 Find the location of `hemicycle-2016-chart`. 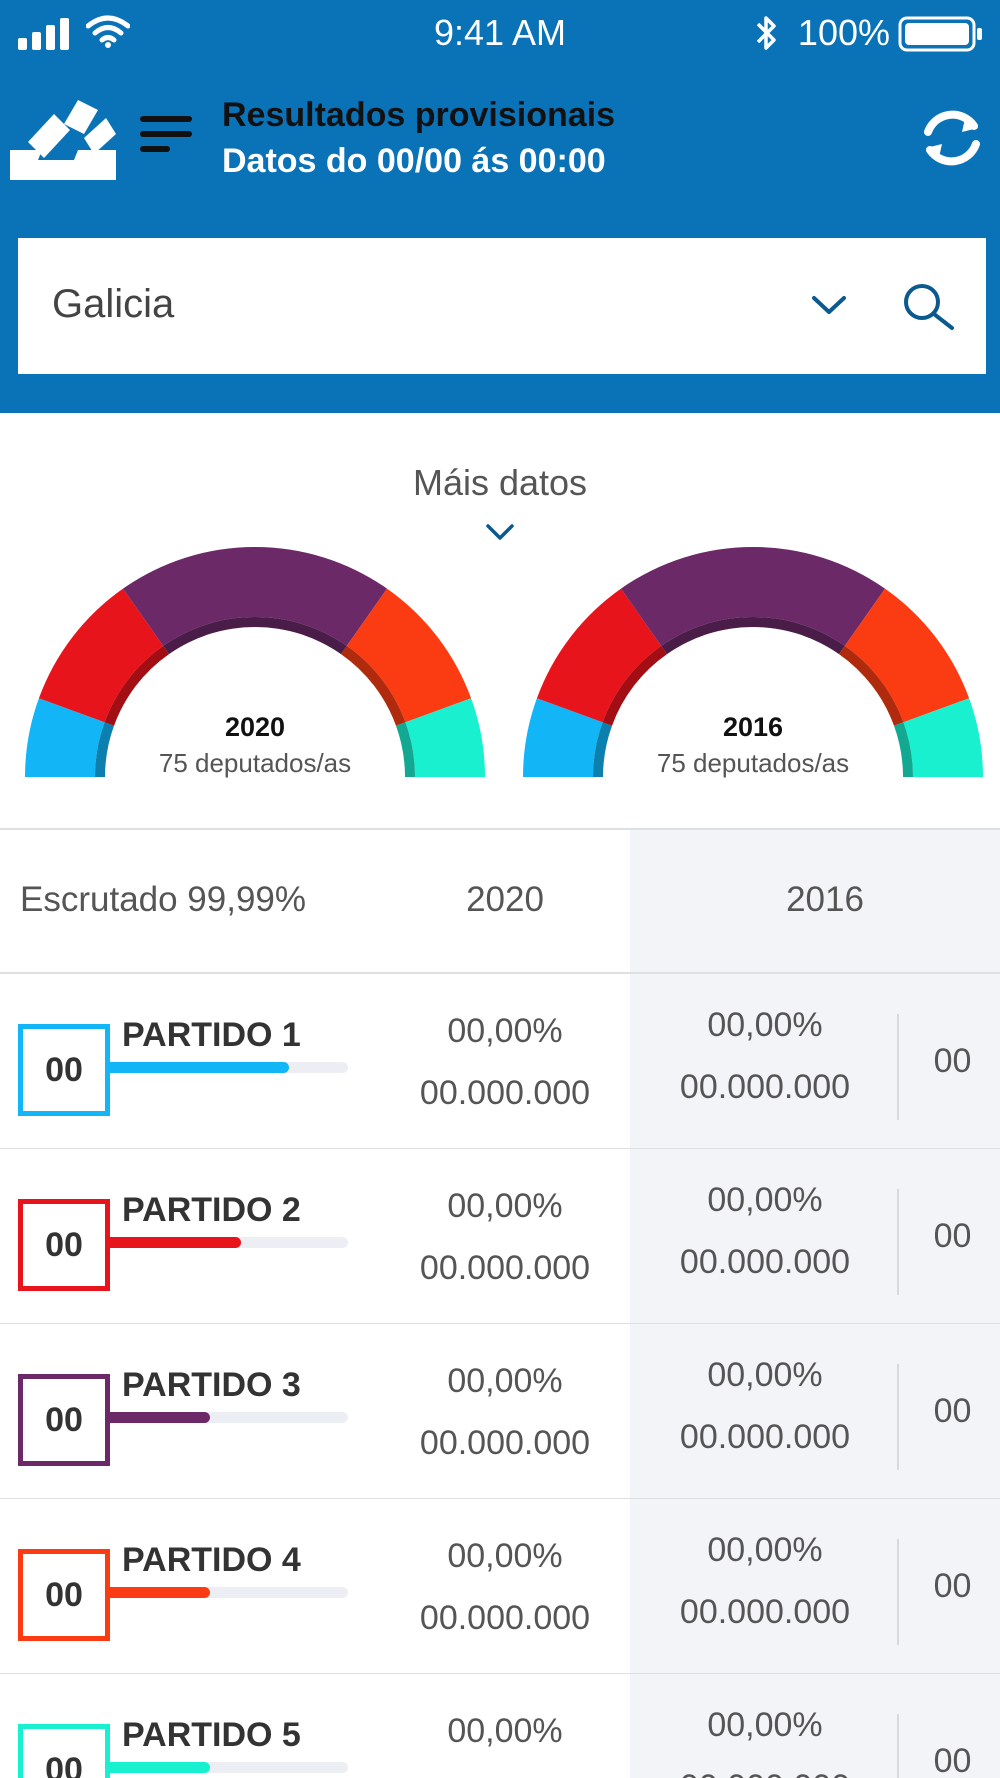

hemicycle-2016-chart is located at coordinates (753, 661).